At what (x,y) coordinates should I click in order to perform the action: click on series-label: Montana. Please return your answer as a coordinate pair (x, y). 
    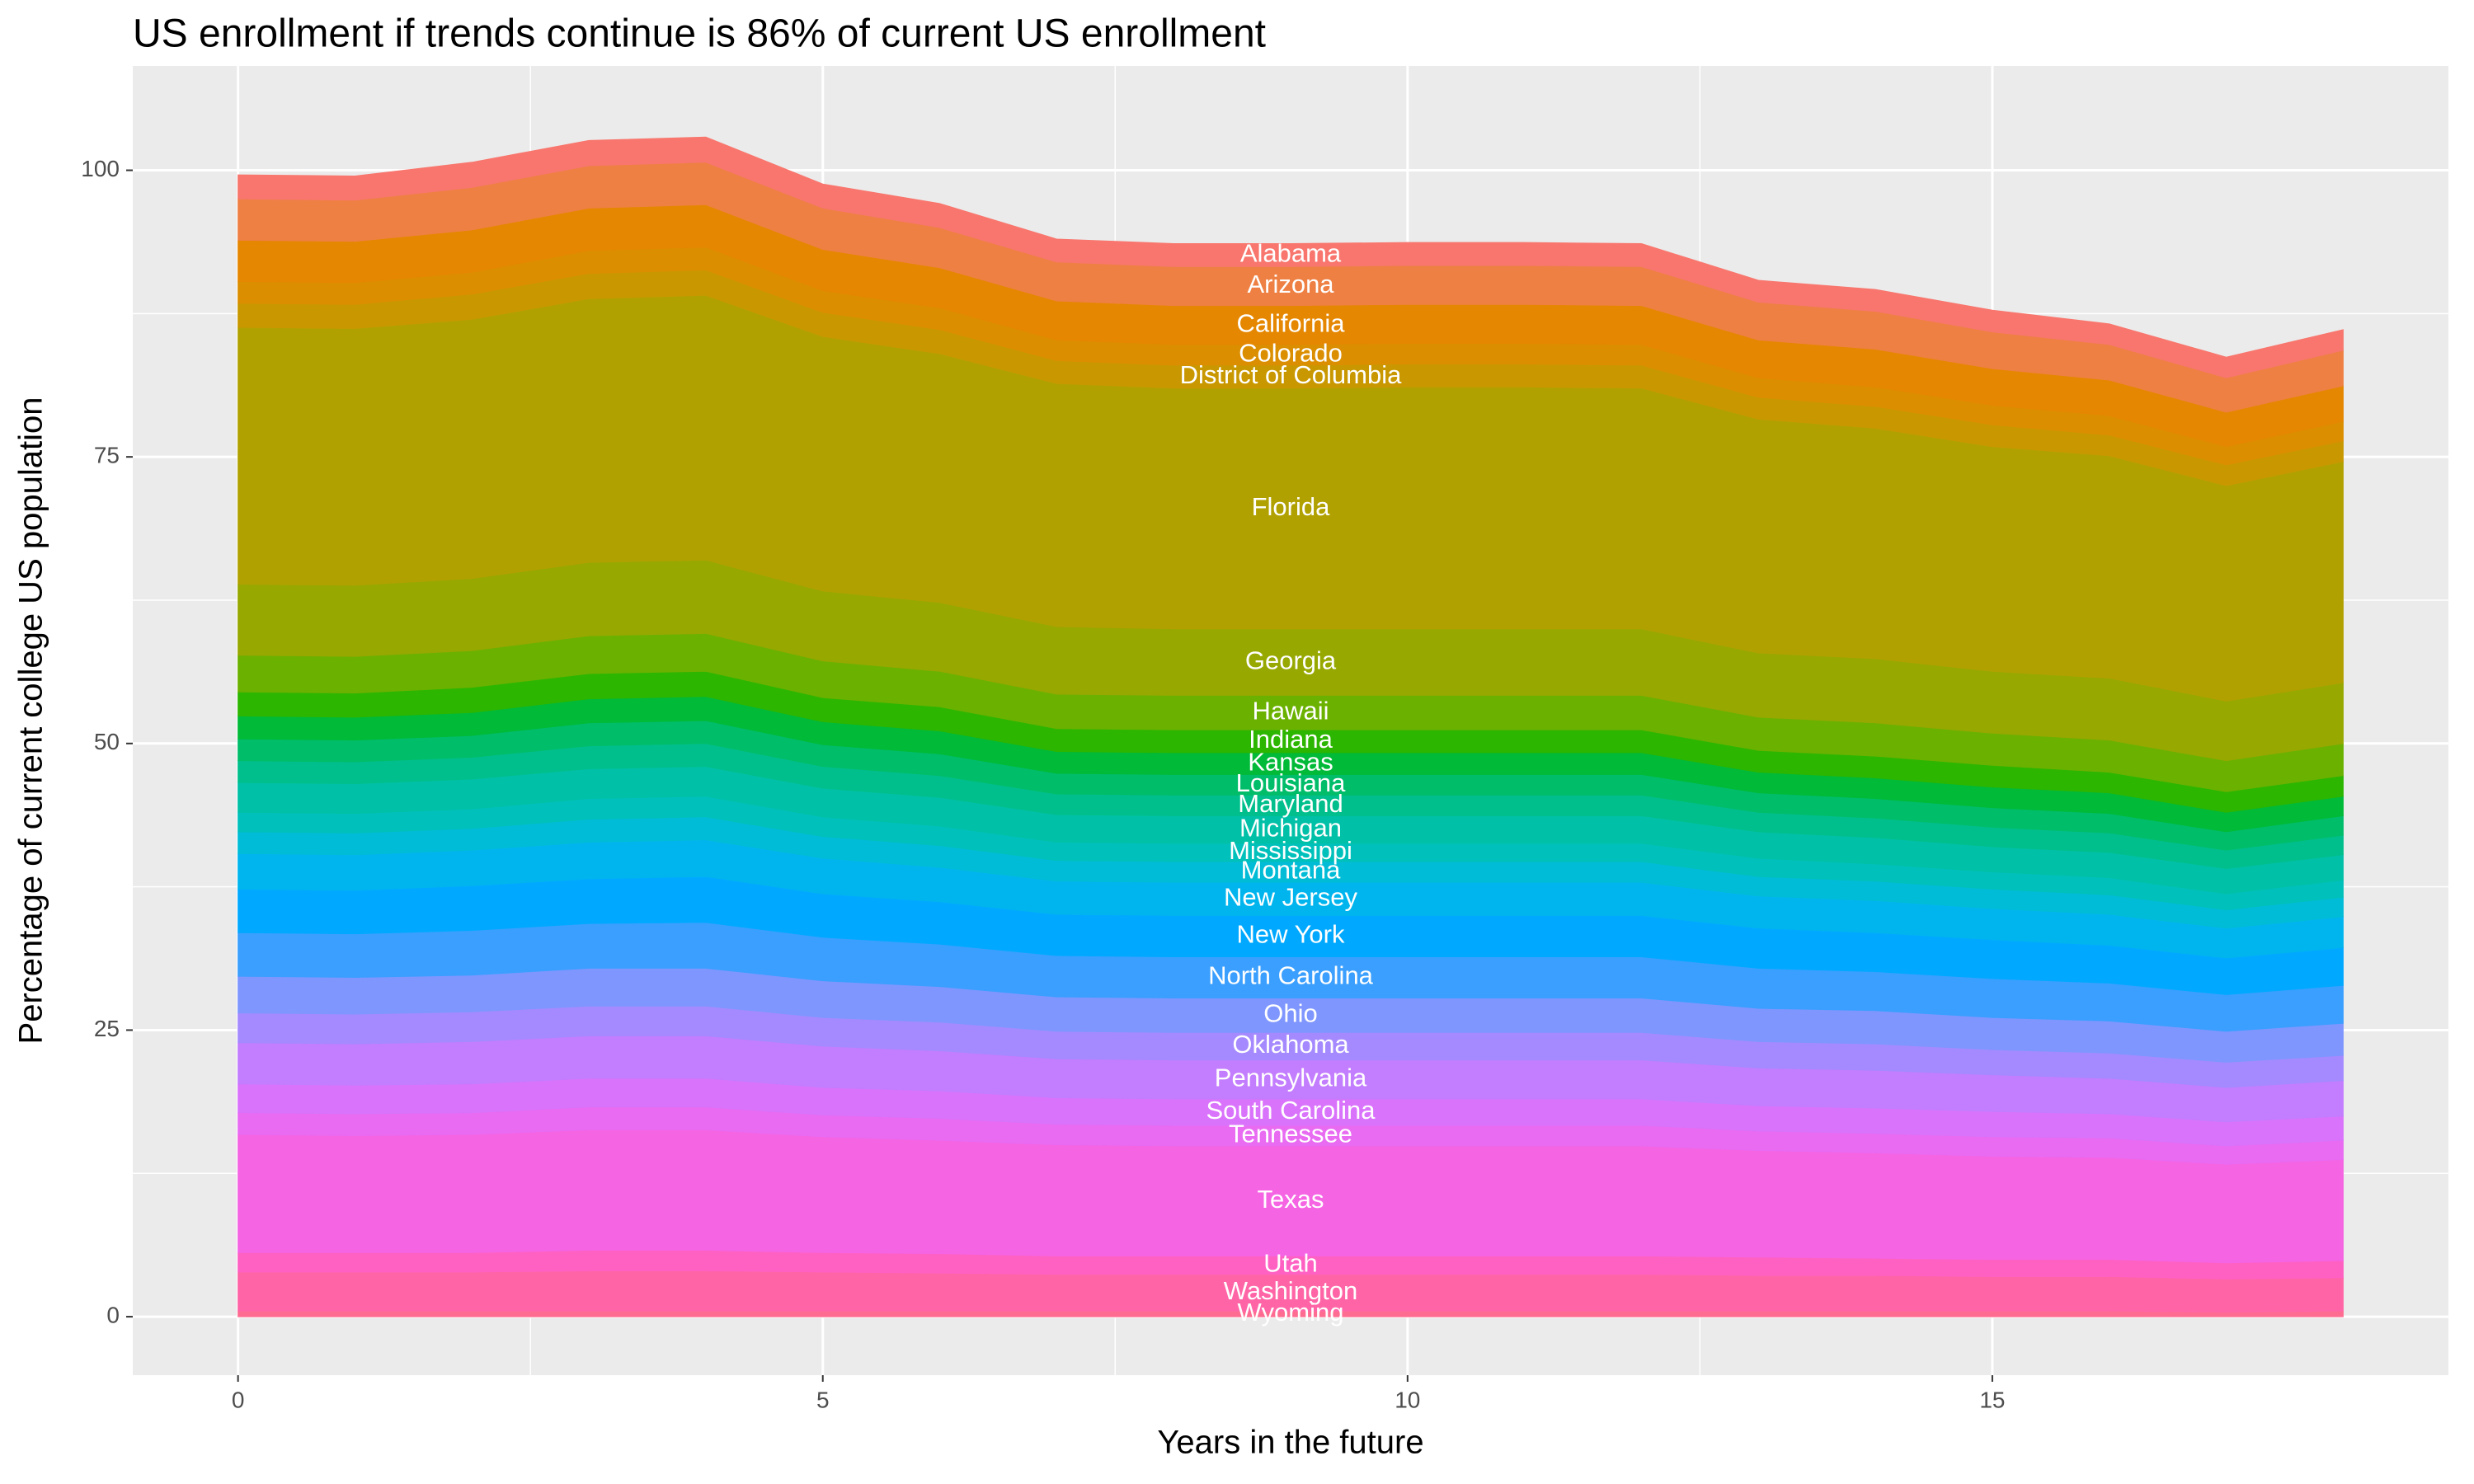
    Looking at the image, I should click on (1291, 870).